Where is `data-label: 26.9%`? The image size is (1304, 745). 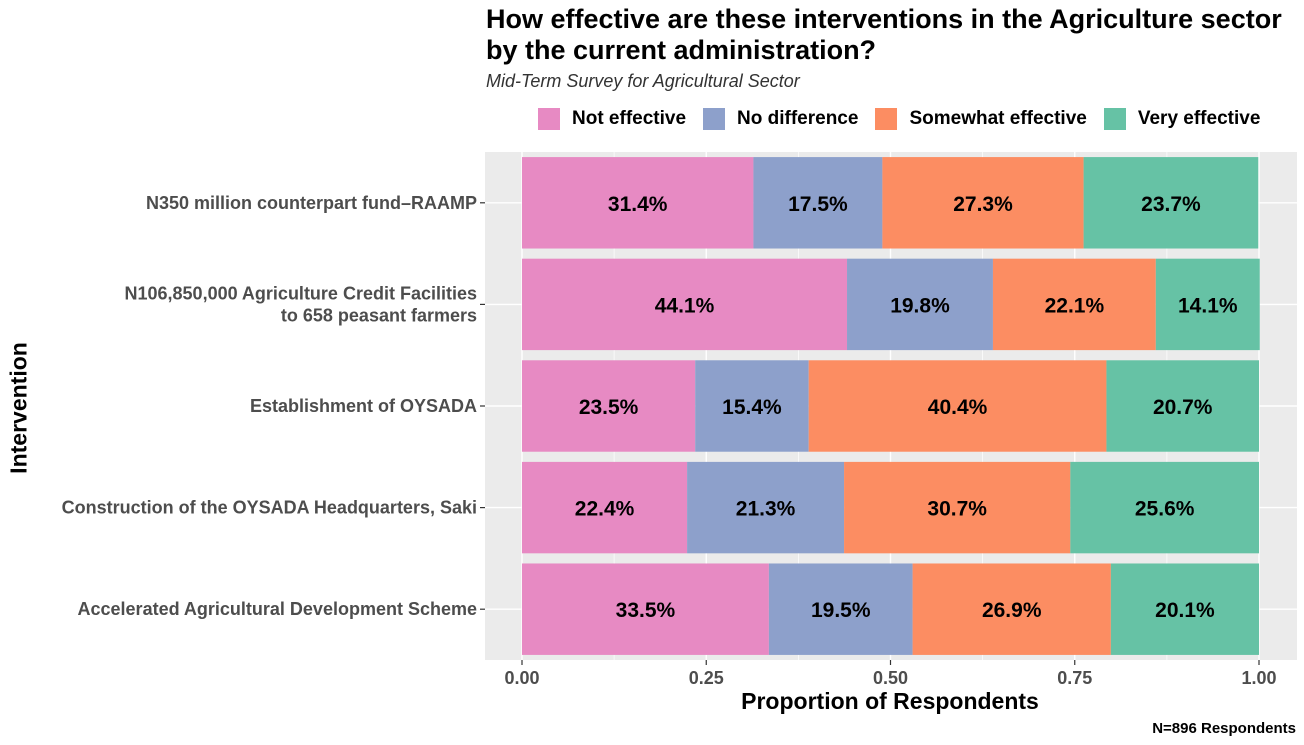 data-label: 26.9% is located at coordinates (1012, 610).